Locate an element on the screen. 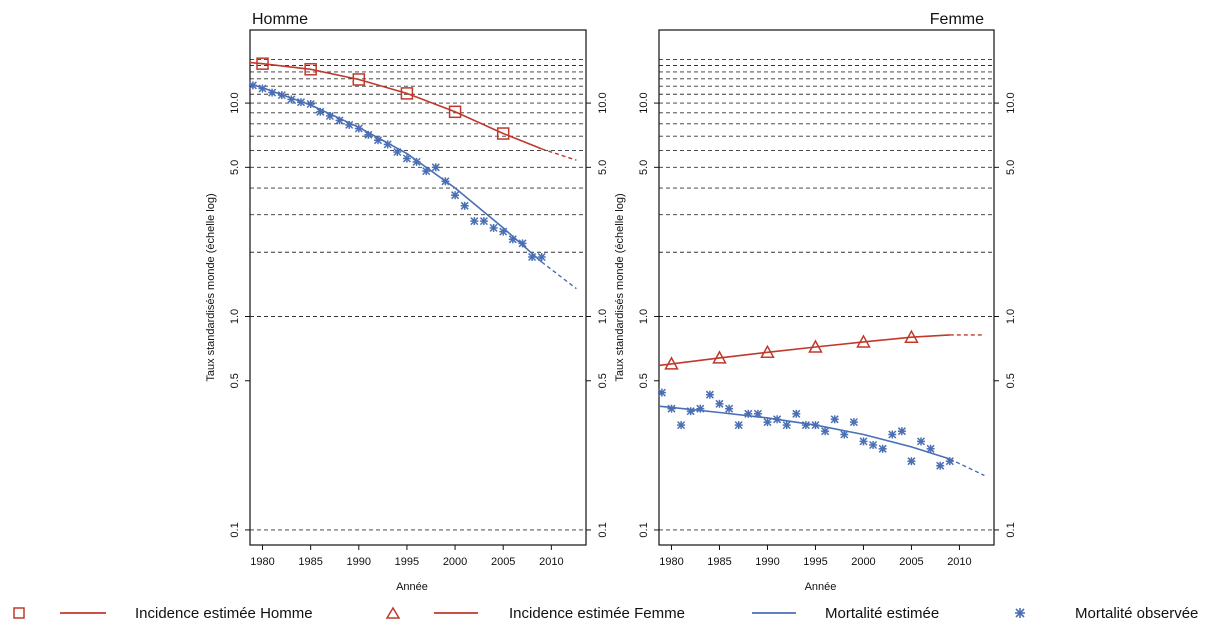 The image size is (1219, 634). y-tick-label-left: 1.0 is located at coordinates (644, 316).